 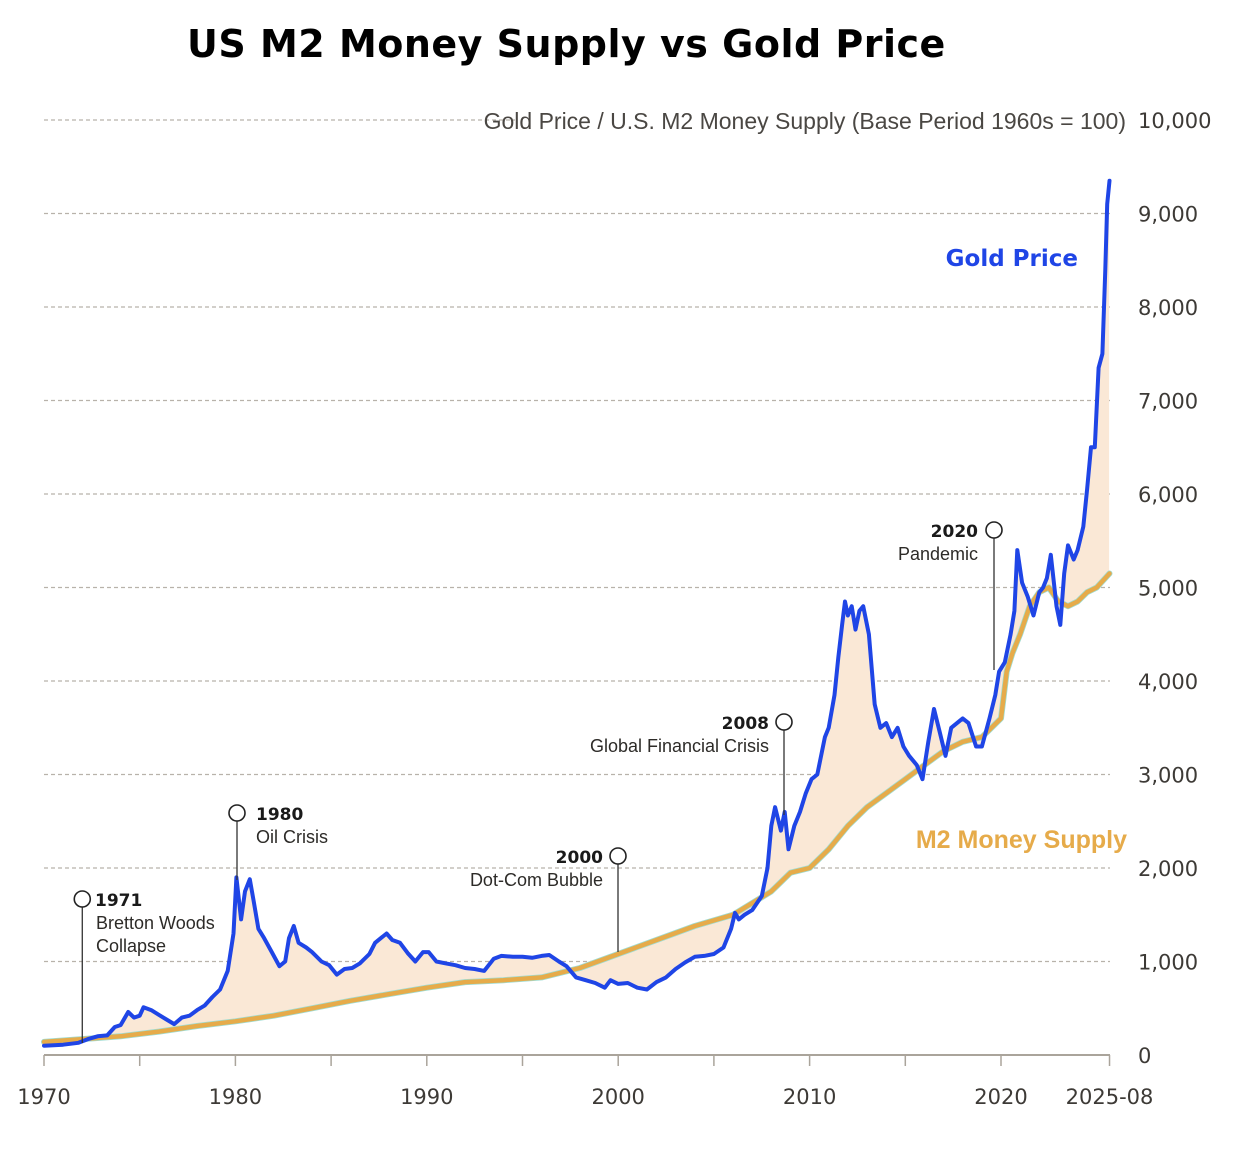 I want to click on annotation-text: Bretton Woods, so click(x=155, y=923).